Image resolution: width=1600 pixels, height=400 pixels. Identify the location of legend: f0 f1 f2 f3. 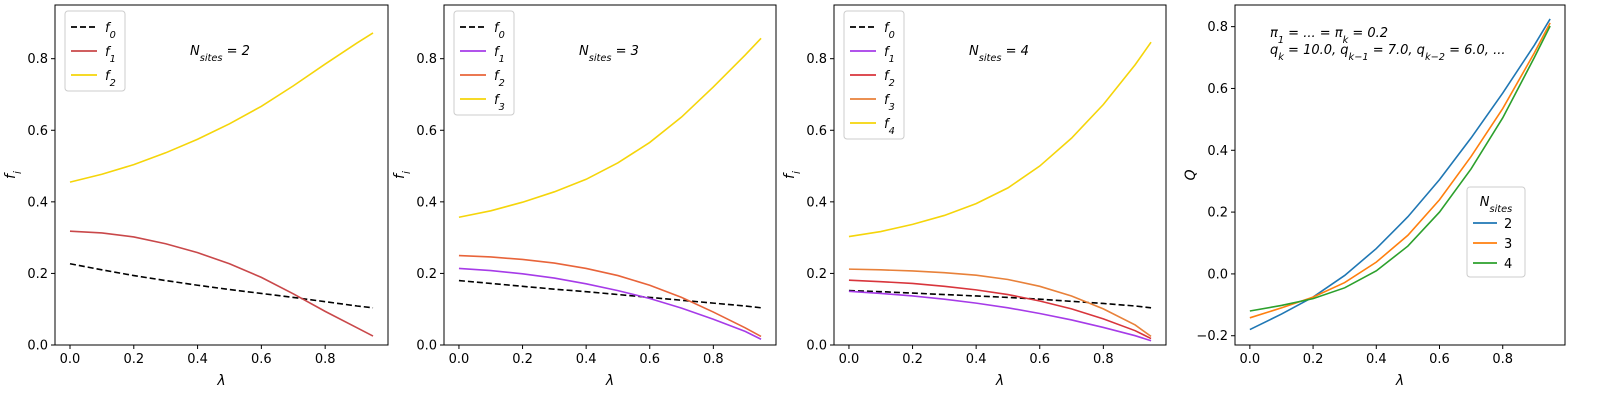
(484, 63).